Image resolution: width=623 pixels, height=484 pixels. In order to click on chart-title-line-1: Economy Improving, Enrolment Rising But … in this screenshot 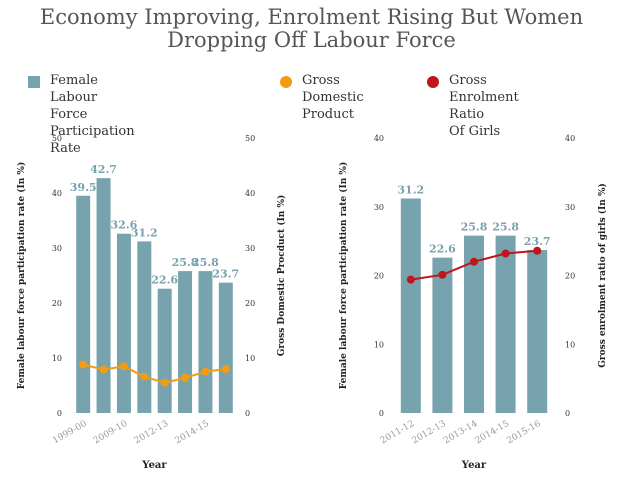, I will do `click(311, 17)`.